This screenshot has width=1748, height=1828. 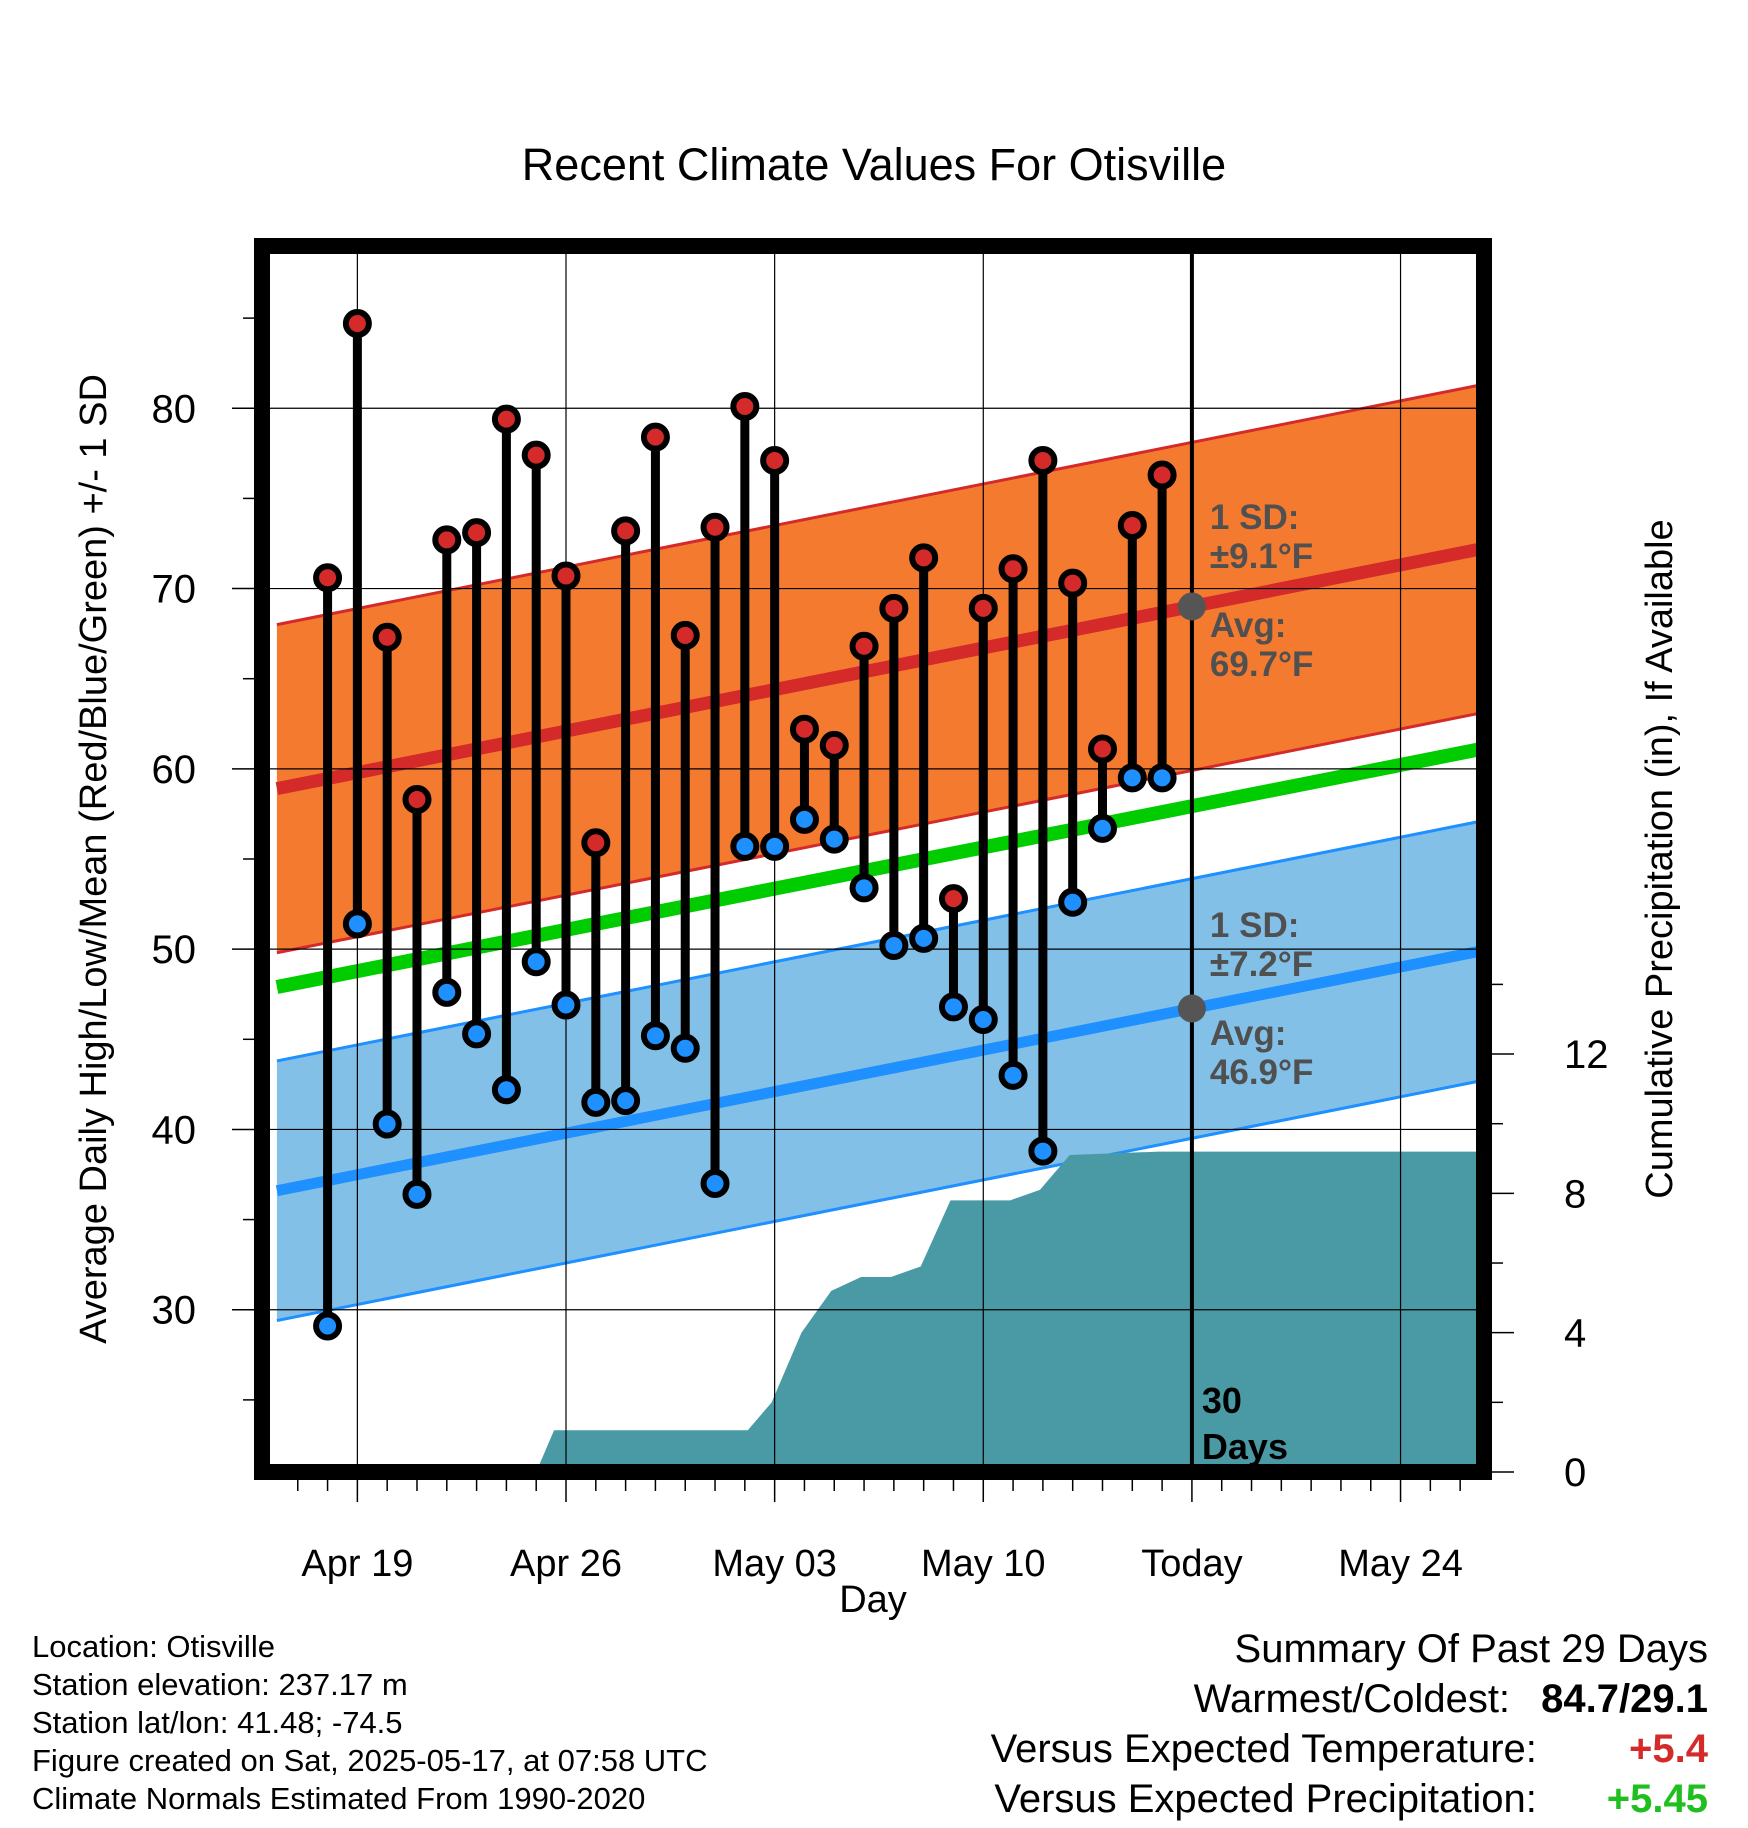 I want to click on precip-value: +5.45, so click(x=1657, y=1799).